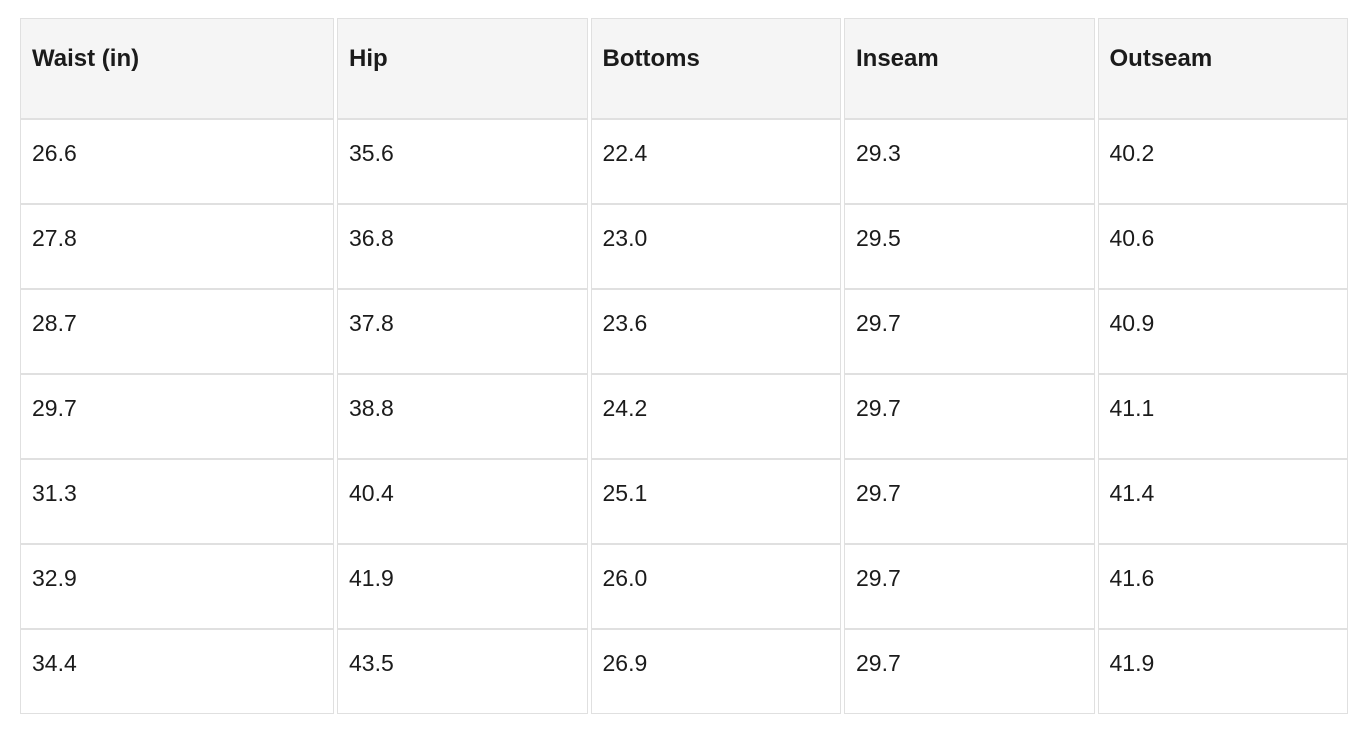  What do you see at coordinates (1222, 161) in the screenshot?
I see `table-cell: 40.2` at bounding box center [1222, 161].